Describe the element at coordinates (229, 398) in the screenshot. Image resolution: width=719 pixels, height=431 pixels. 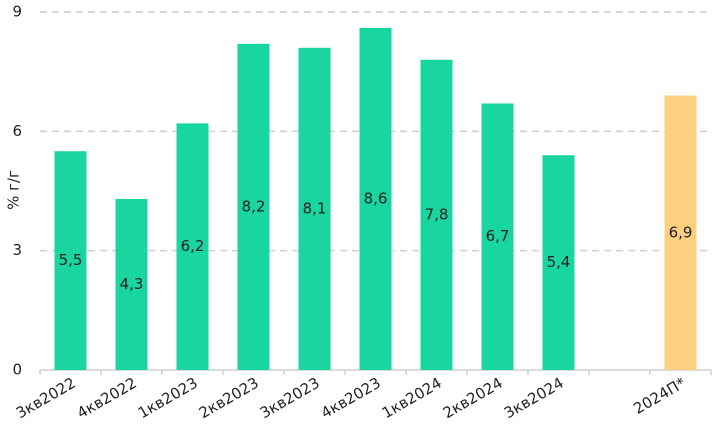
I see `x-tick-label: 2кв2023` at that location.